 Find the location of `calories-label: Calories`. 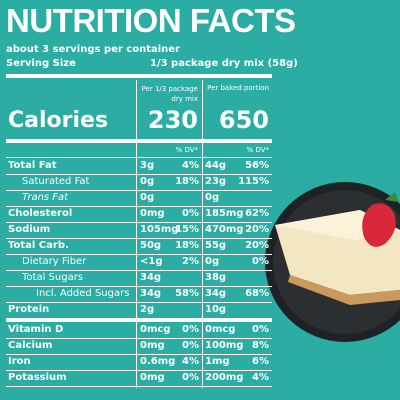

calories-label: Calories is located at coordinates (58, 120).